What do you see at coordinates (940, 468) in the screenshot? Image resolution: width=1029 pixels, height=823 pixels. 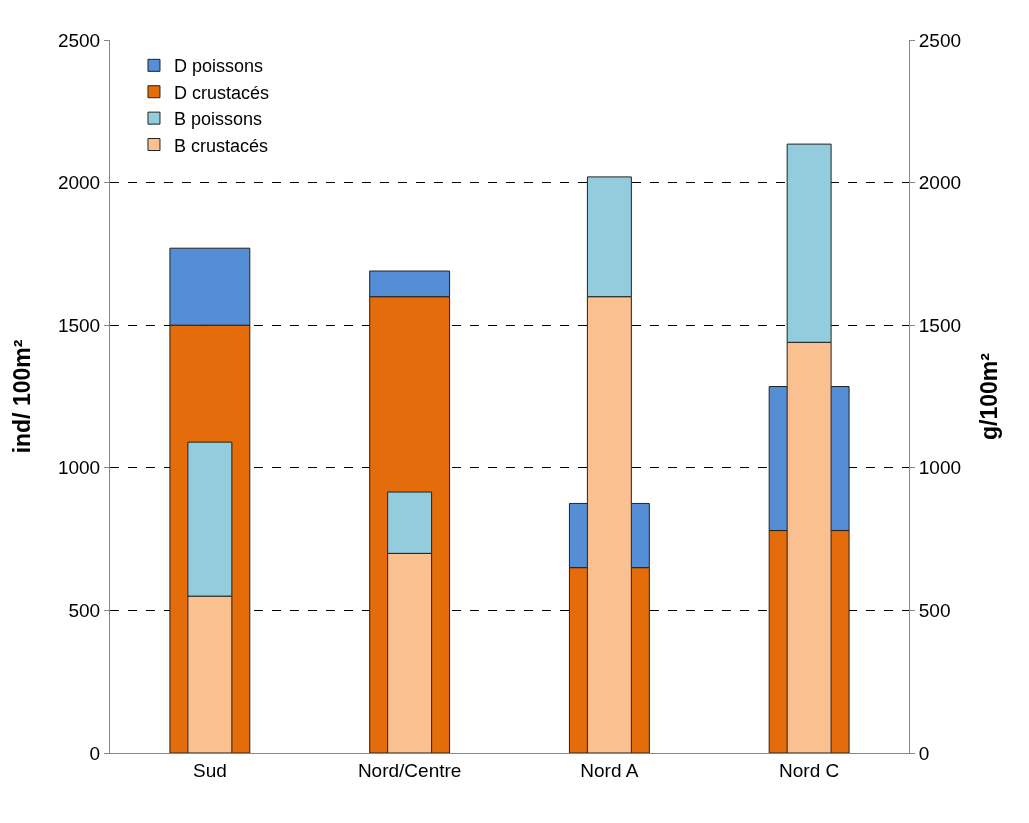 I see `y2-tick-label: 1000` at bounding box center [940, 468].